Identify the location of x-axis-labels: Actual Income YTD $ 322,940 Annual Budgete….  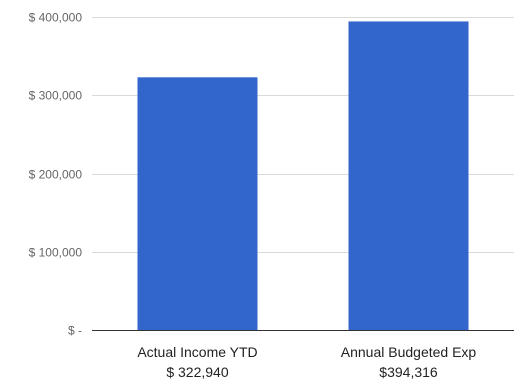
(306, 362).